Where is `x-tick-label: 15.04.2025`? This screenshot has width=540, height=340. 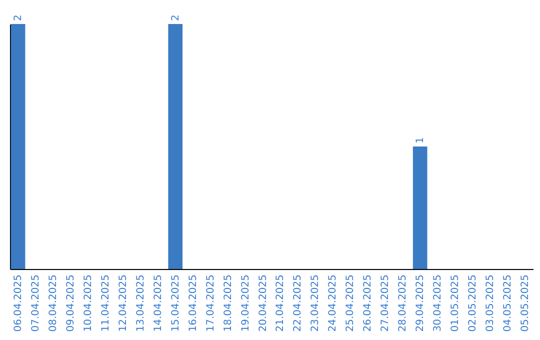 x-tick-label: 15.04.2025 is located at coordinates (176, 303).